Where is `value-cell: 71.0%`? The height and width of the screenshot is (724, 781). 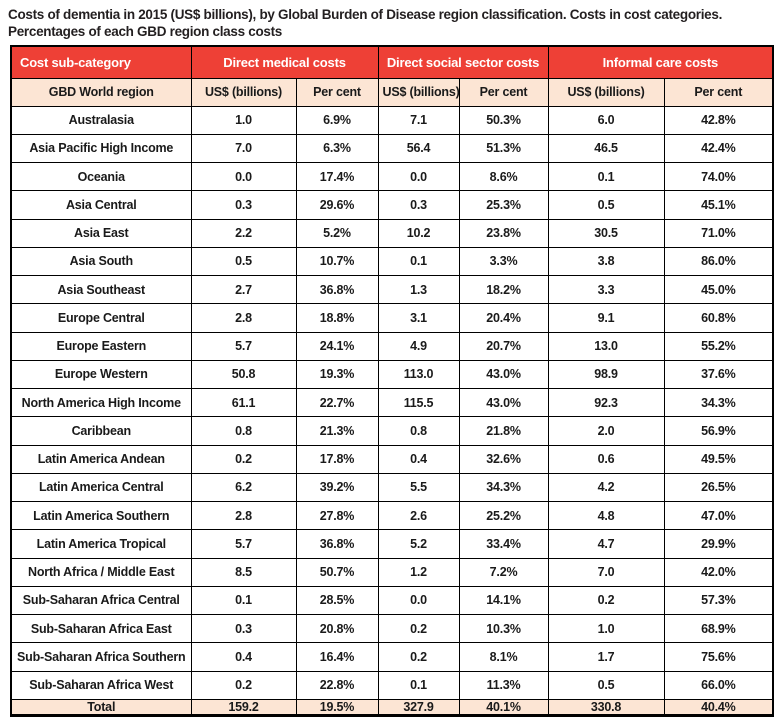 value-cell: 71.0% is located at coordinates (718, 233).